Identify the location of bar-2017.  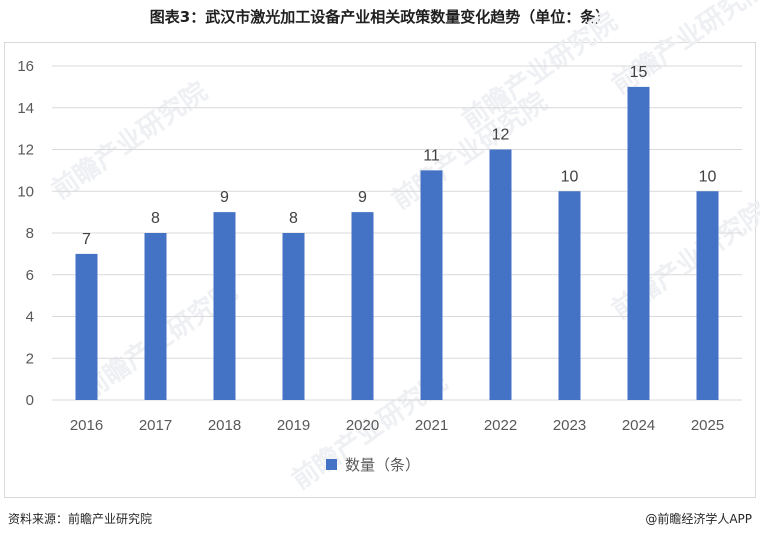
(155, 316).